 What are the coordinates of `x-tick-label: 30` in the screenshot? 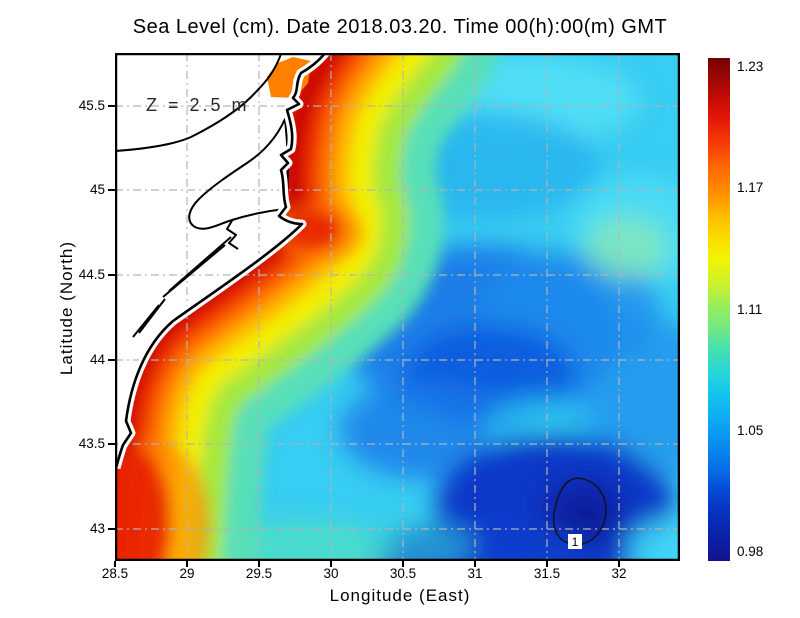 It's located at (331, 573).